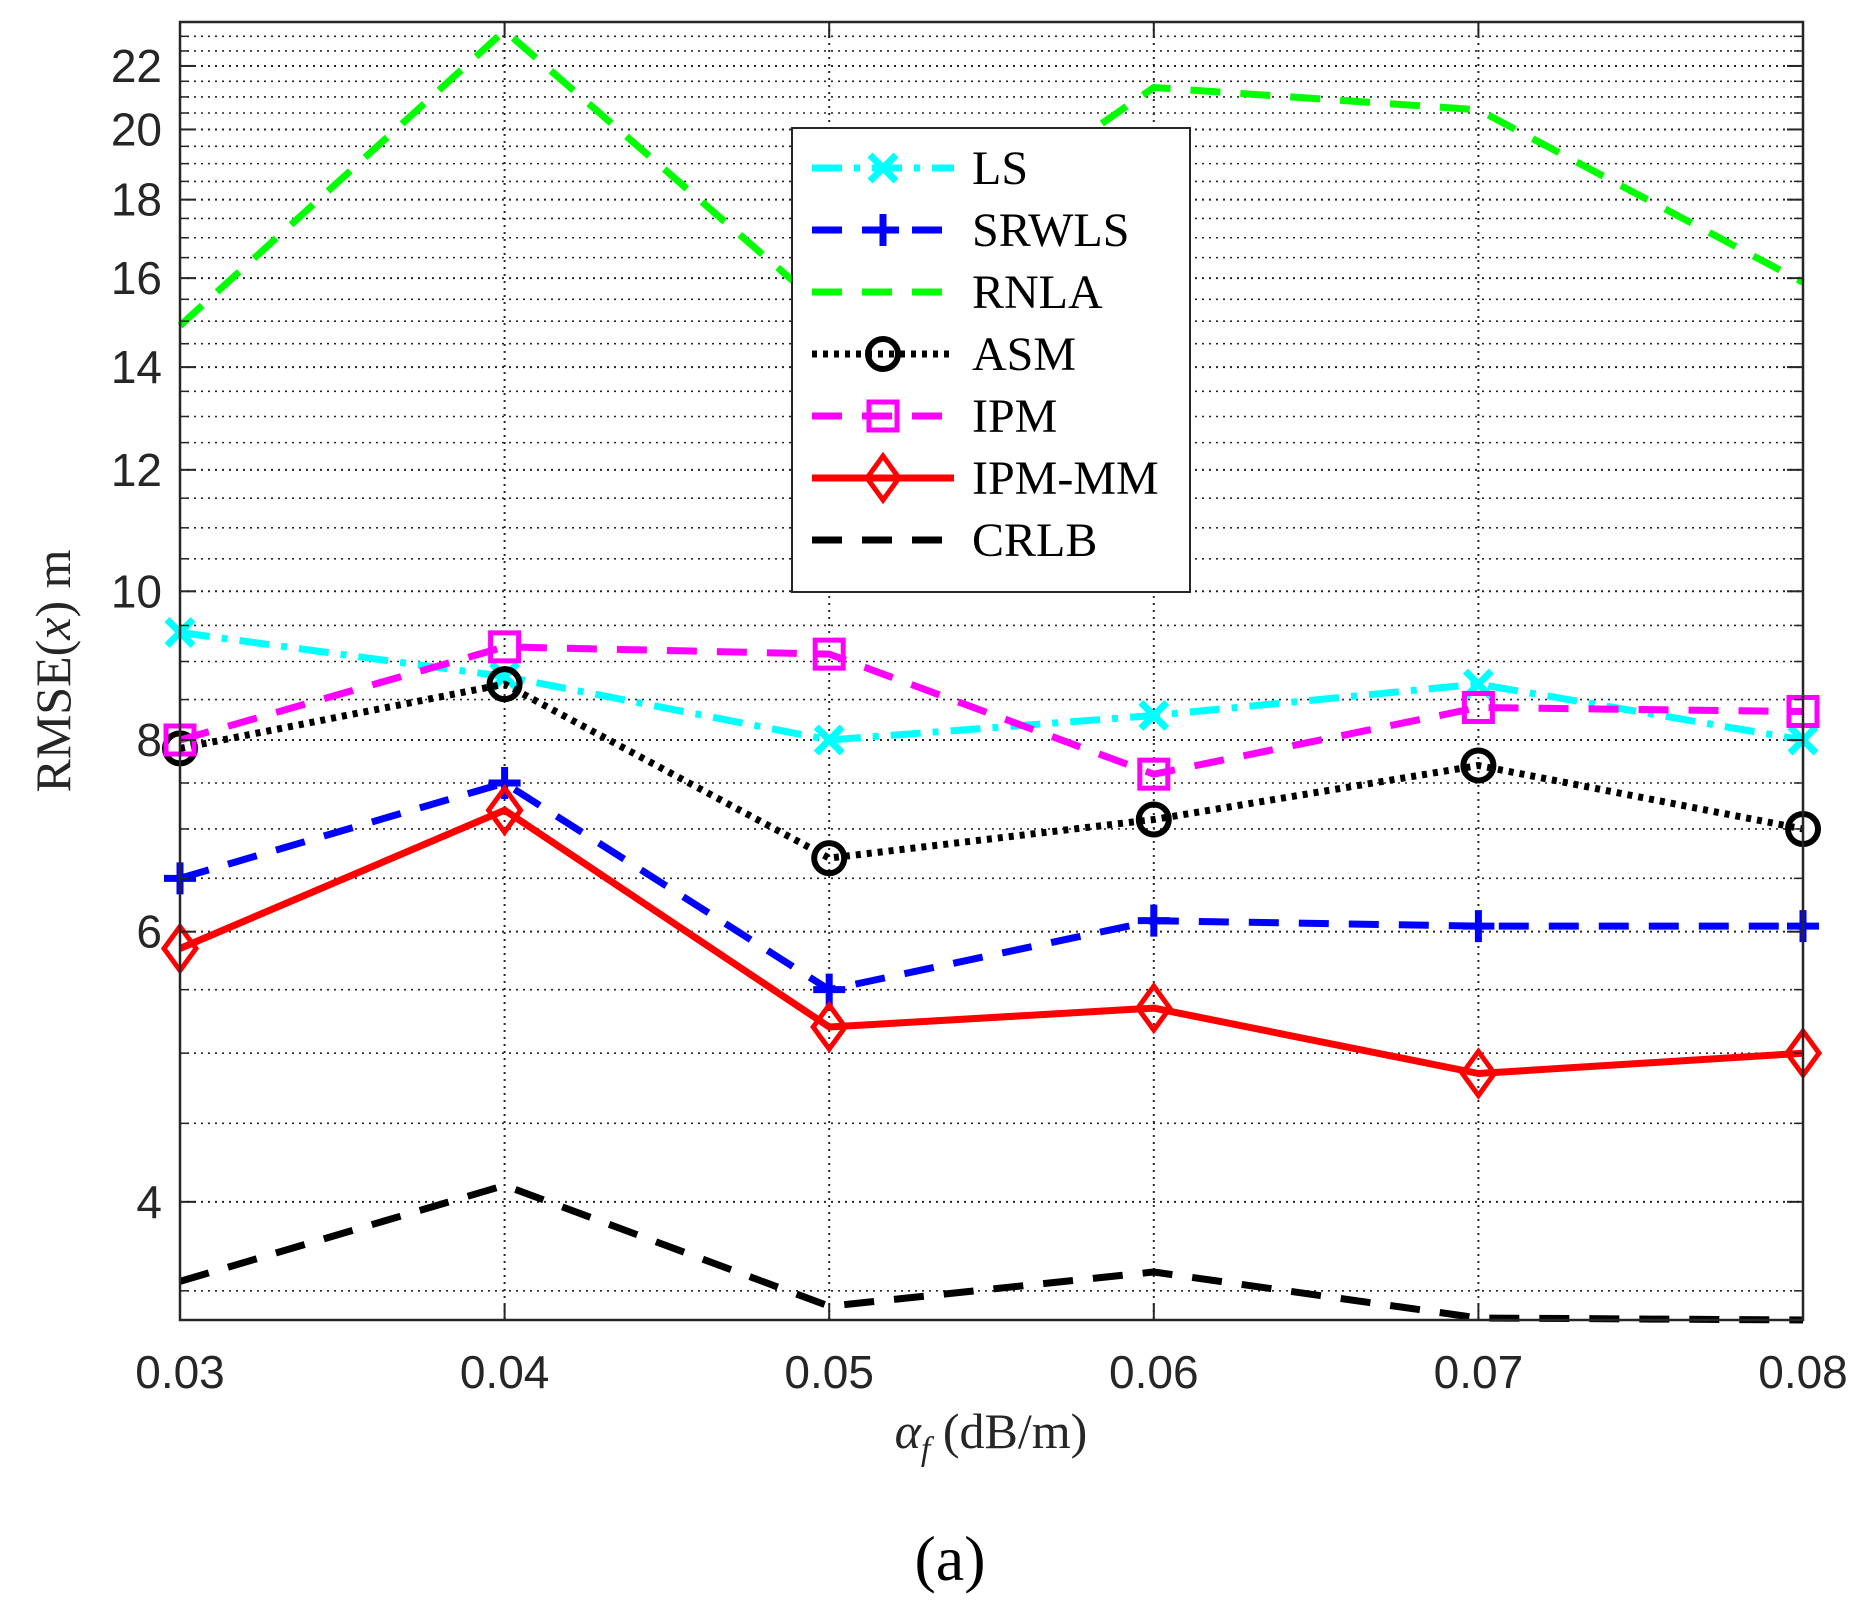  Describe the element at coordinates (136, 200) in the screenshot. I see `y-tick-label: 18` at that location.